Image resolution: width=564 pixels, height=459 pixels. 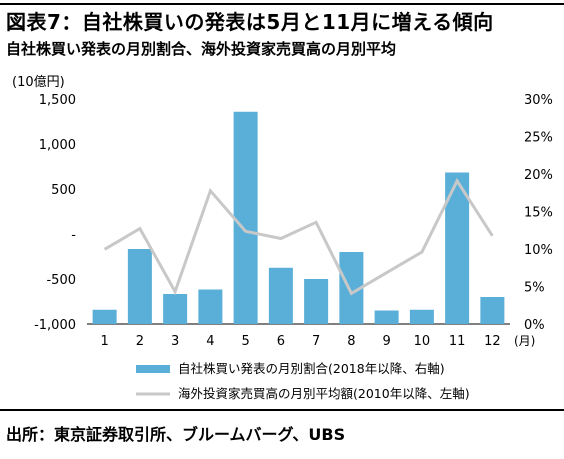 I want to click on left-tick-label: -500, so click(x=61, y=280).